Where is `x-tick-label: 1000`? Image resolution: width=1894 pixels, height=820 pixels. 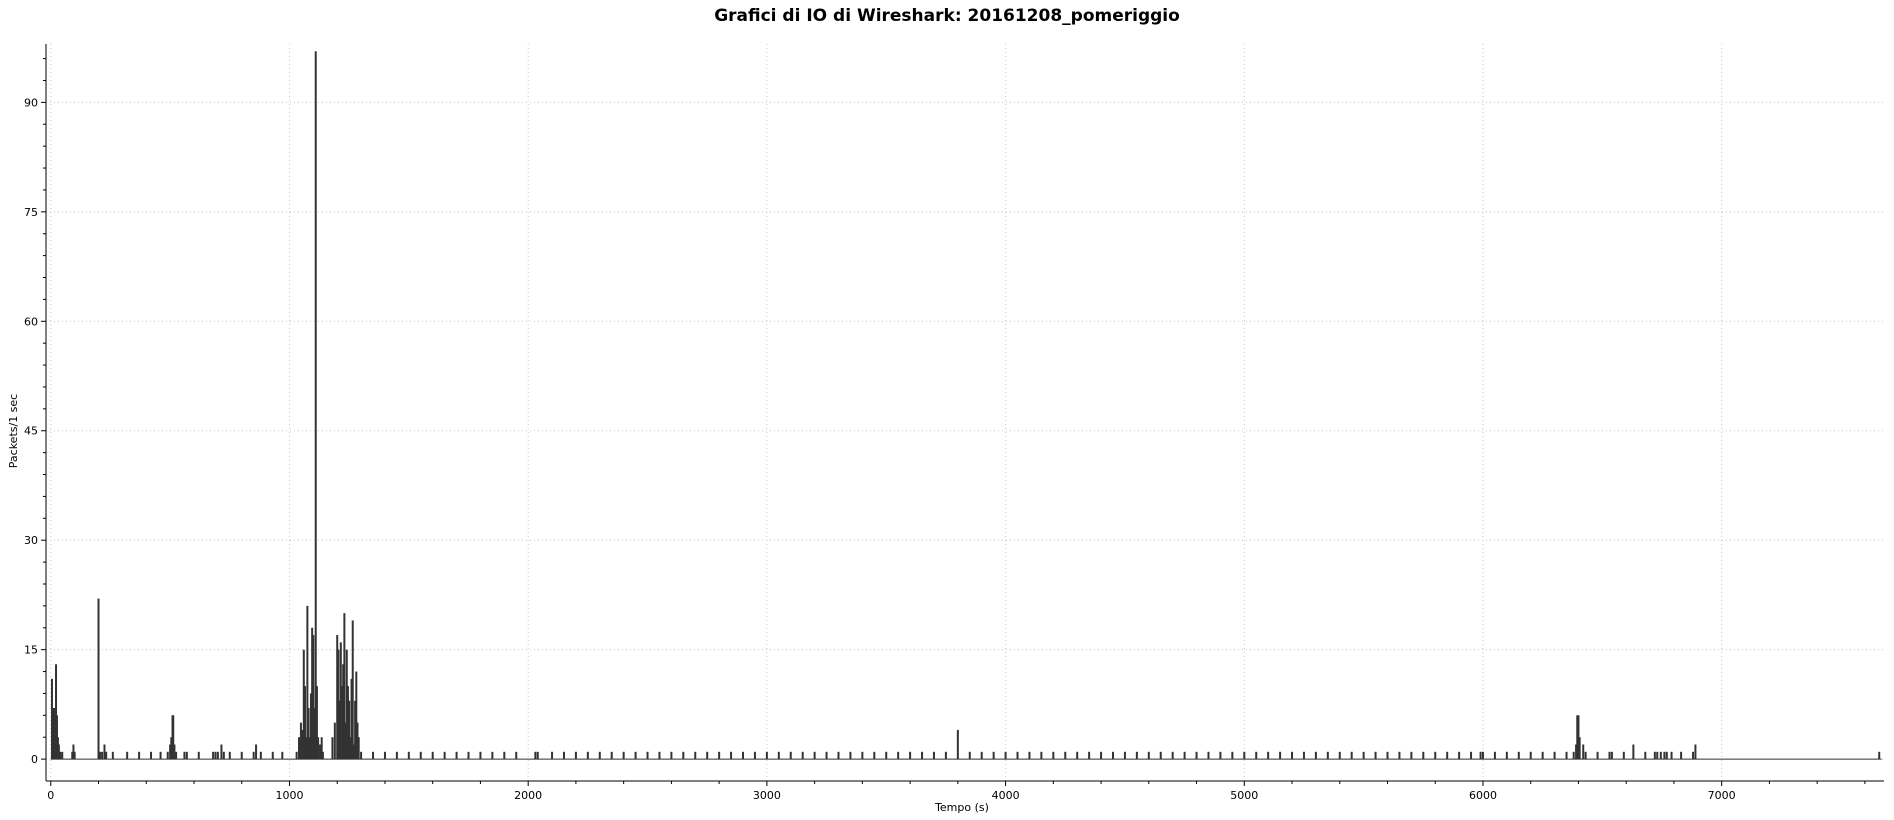
x-tick-label: 1000 is located at coordinates (289, 795).